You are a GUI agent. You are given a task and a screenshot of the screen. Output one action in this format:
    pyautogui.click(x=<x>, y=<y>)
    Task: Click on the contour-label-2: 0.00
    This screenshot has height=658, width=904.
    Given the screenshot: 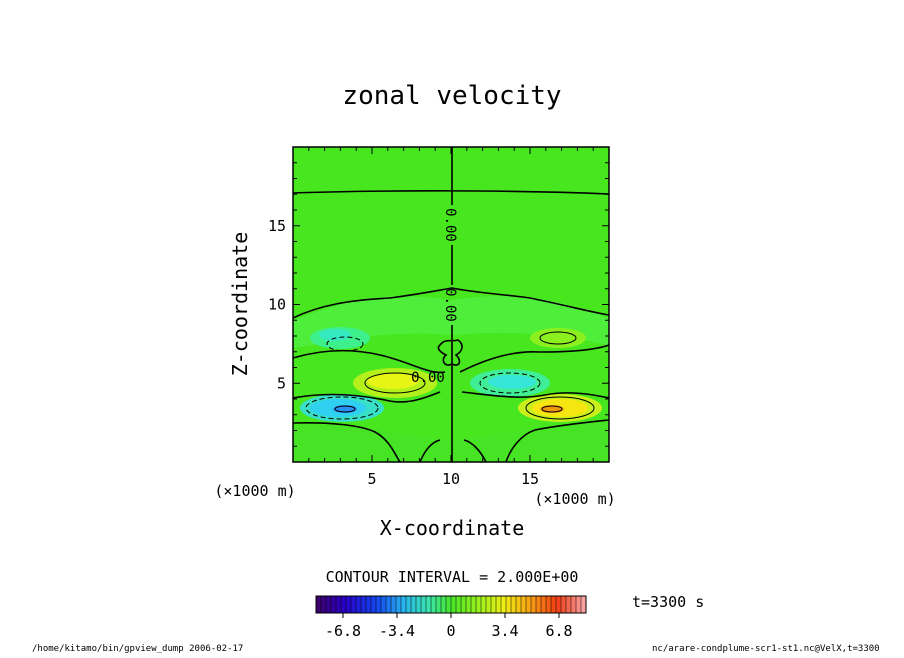 What is the action you would take?
    pyautogui.click(x=450, y=305)
    